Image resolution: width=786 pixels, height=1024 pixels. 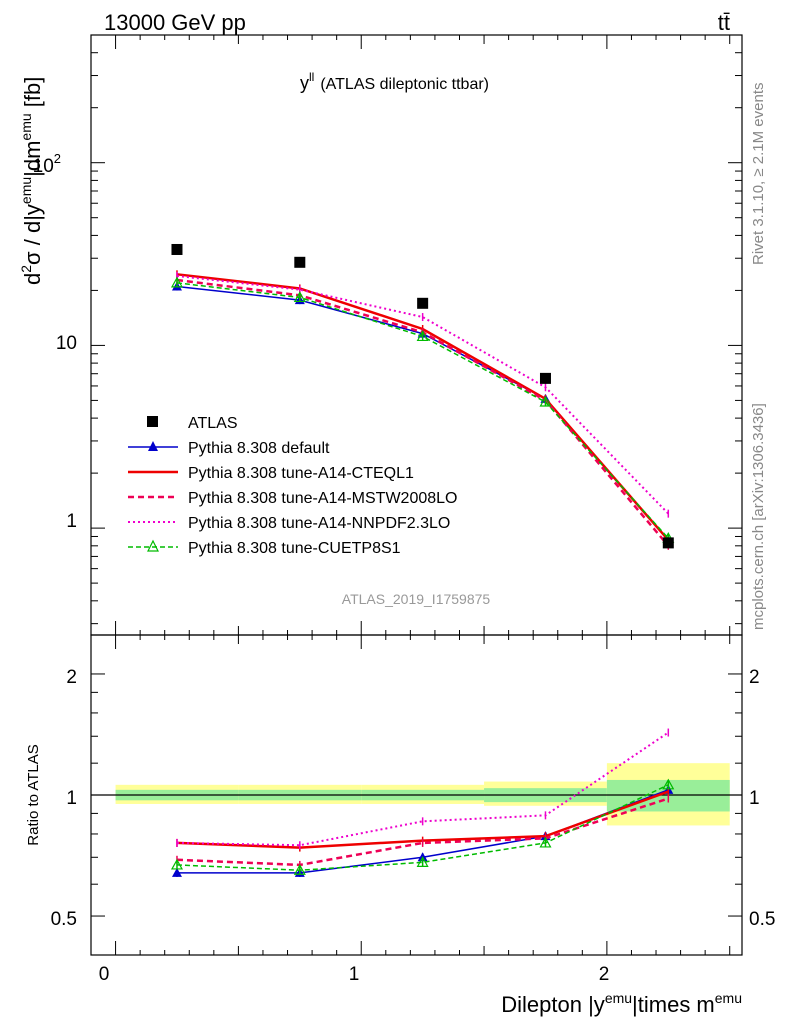 I want to click on y-tick-label-100-base: 10, so click(x=43, y=166).